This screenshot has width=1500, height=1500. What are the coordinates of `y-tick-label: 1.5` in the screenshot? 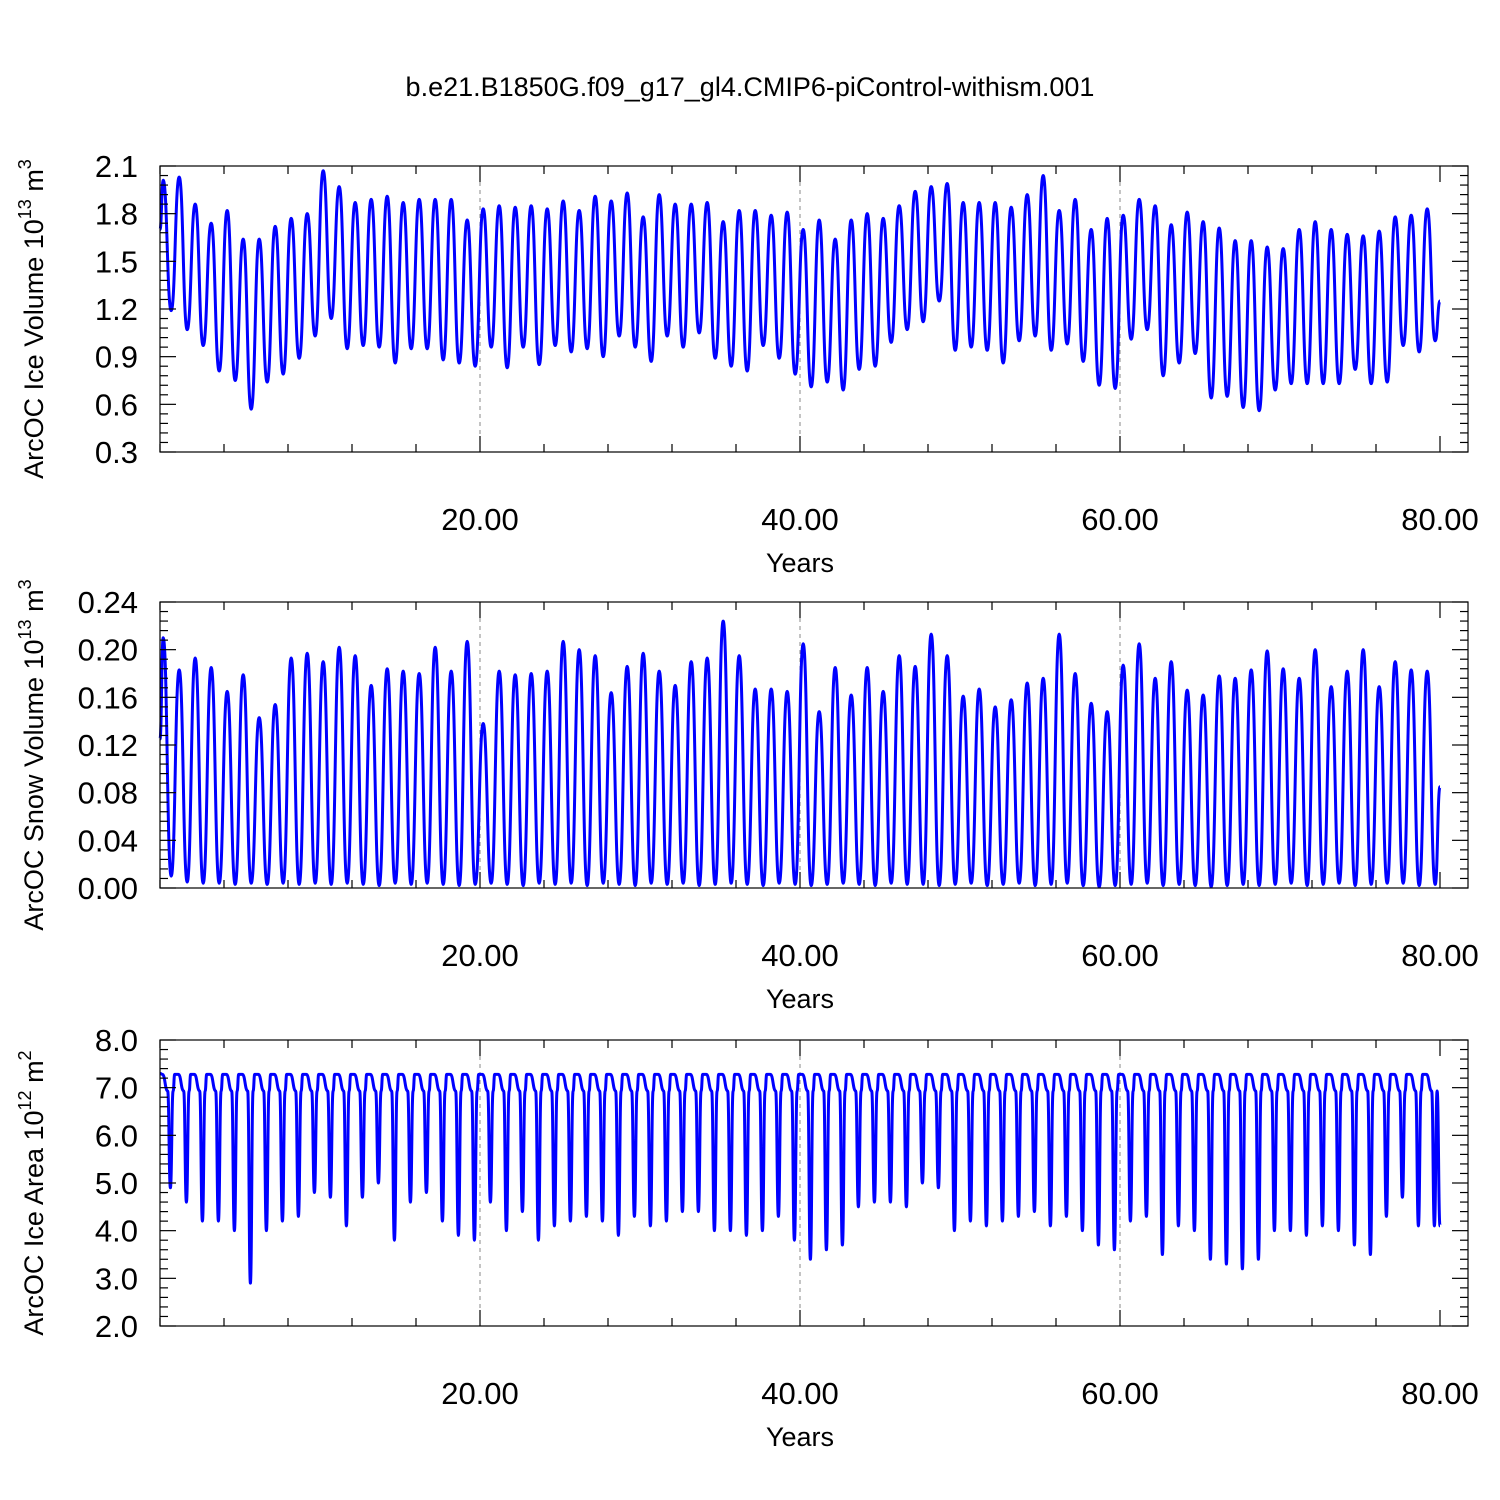 It's located at (116, 261).